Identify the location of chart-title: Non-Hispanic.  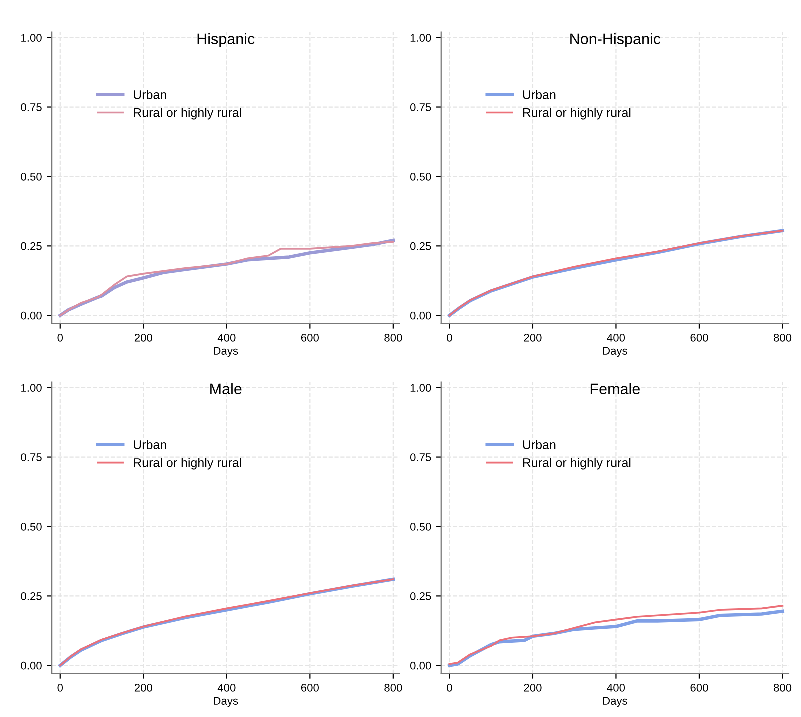
(615, 40).